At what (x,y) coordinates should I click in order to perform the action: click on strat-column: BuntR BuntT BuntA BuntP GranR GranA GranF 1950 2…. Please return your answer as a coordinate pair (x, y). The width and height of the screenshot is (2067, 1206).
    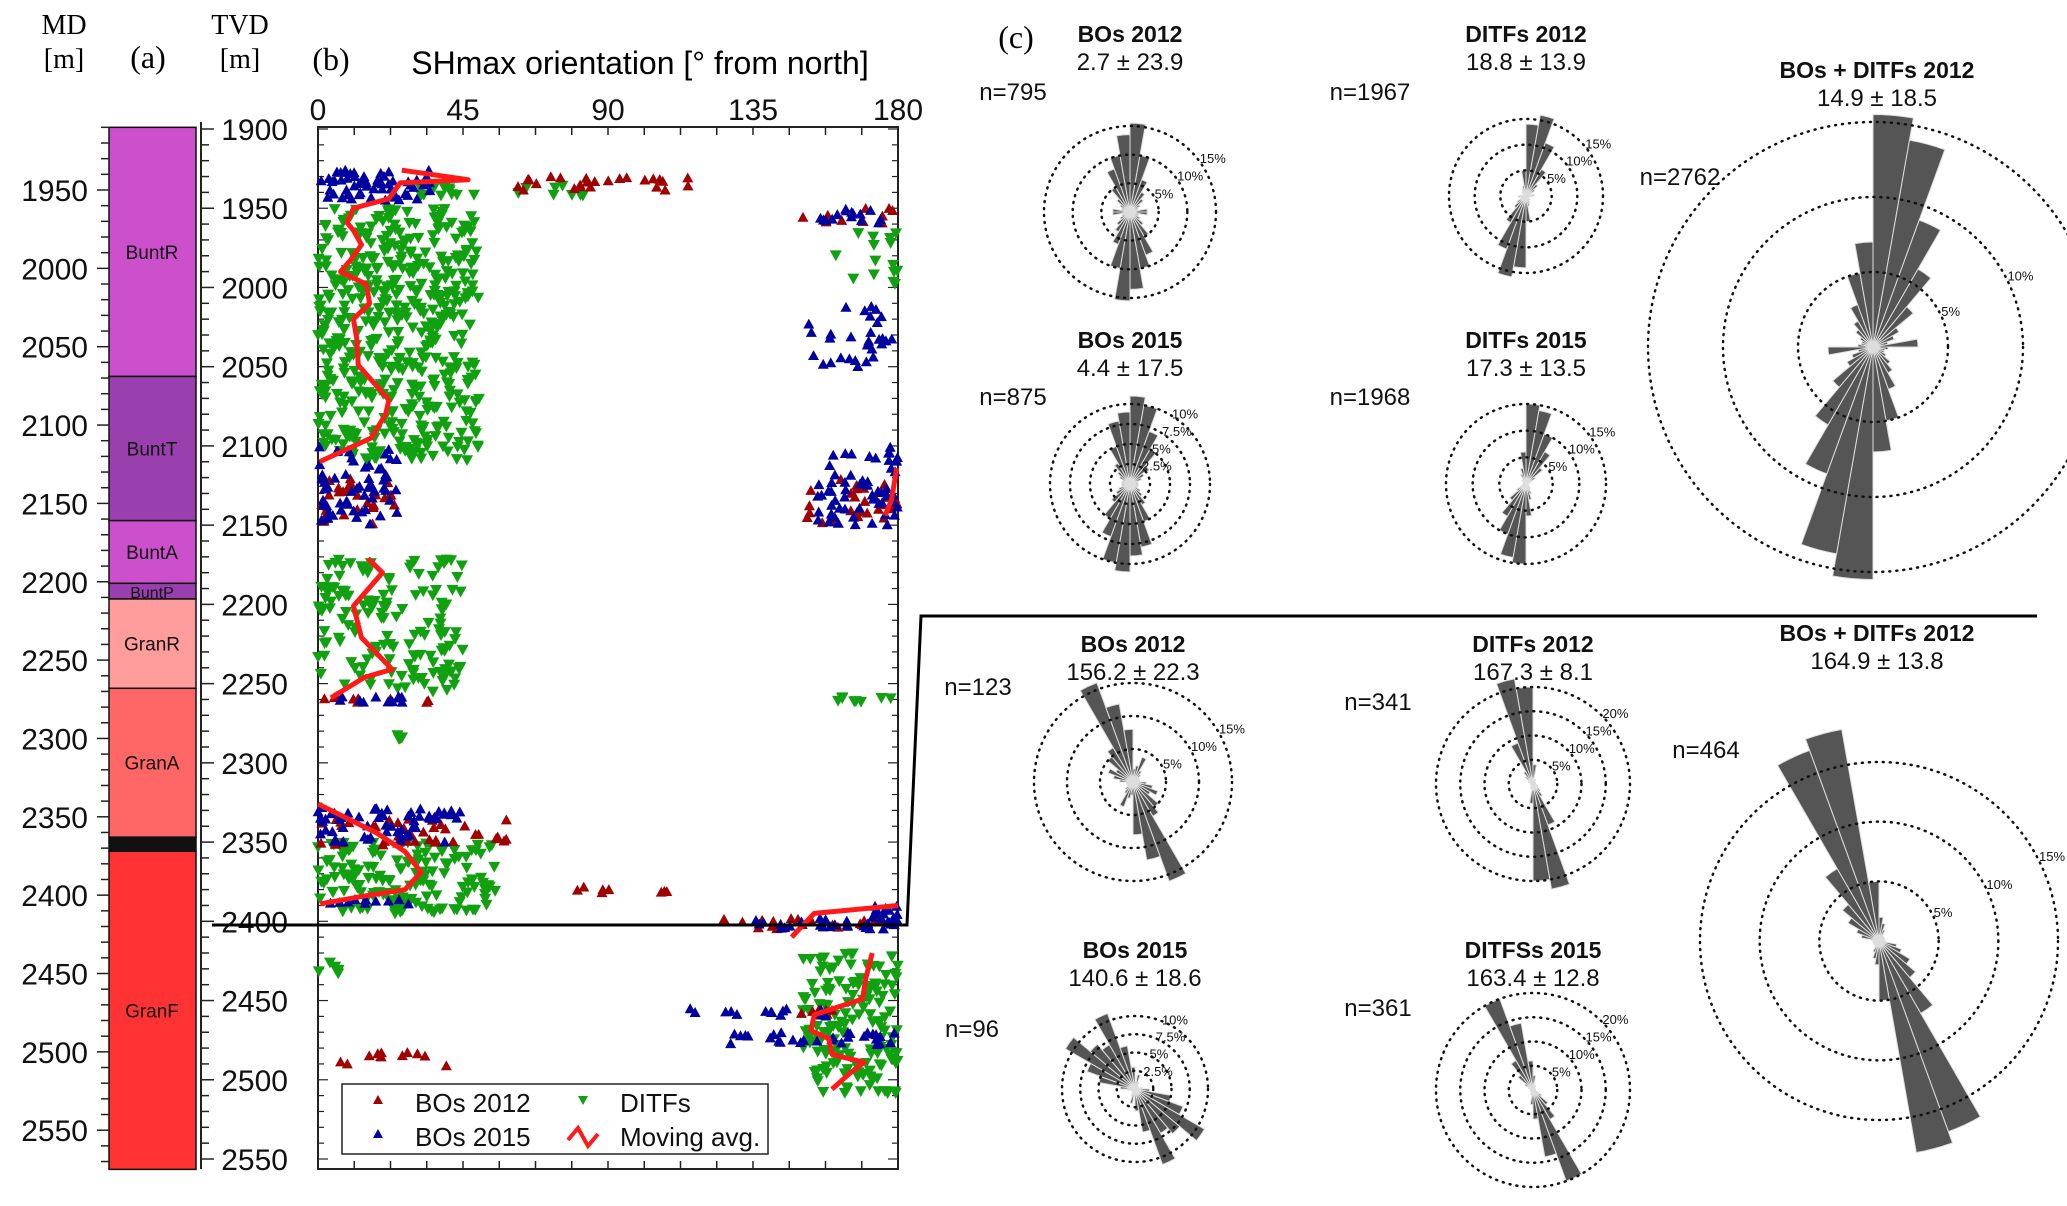
    Looking at the image, I should click on (109, 648).